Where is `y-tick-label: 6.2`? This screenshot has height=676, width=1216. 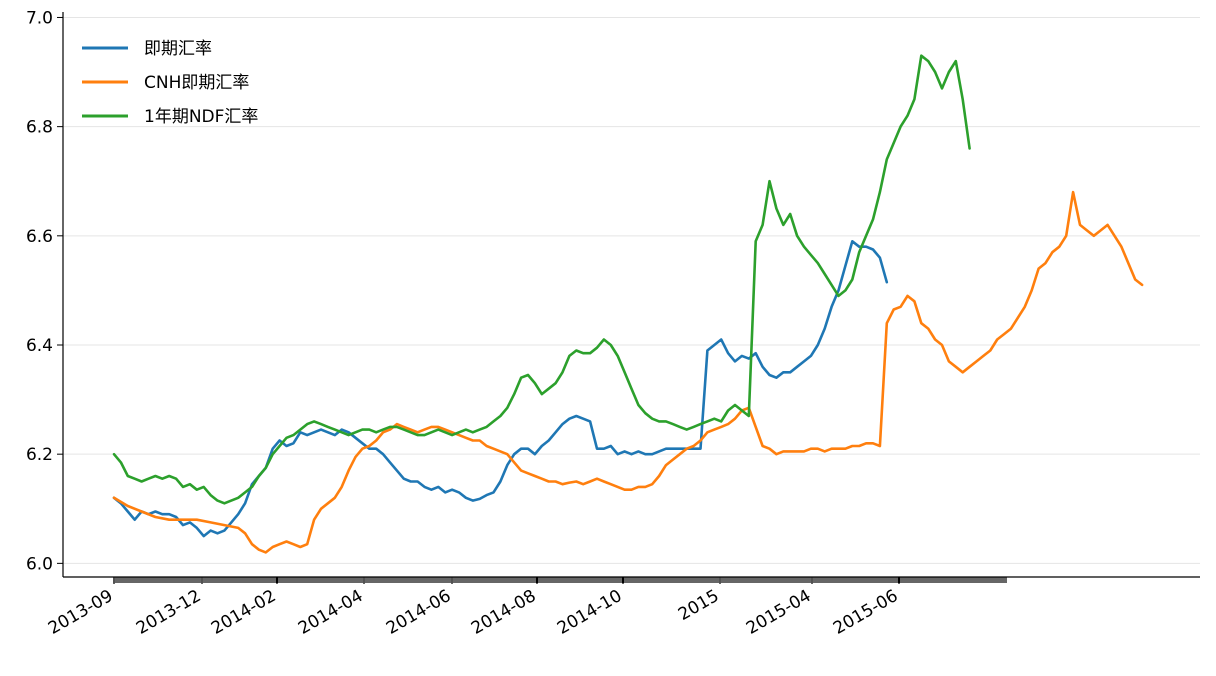 y-tick-label: 6.2 is located at coordinates (39, 455).